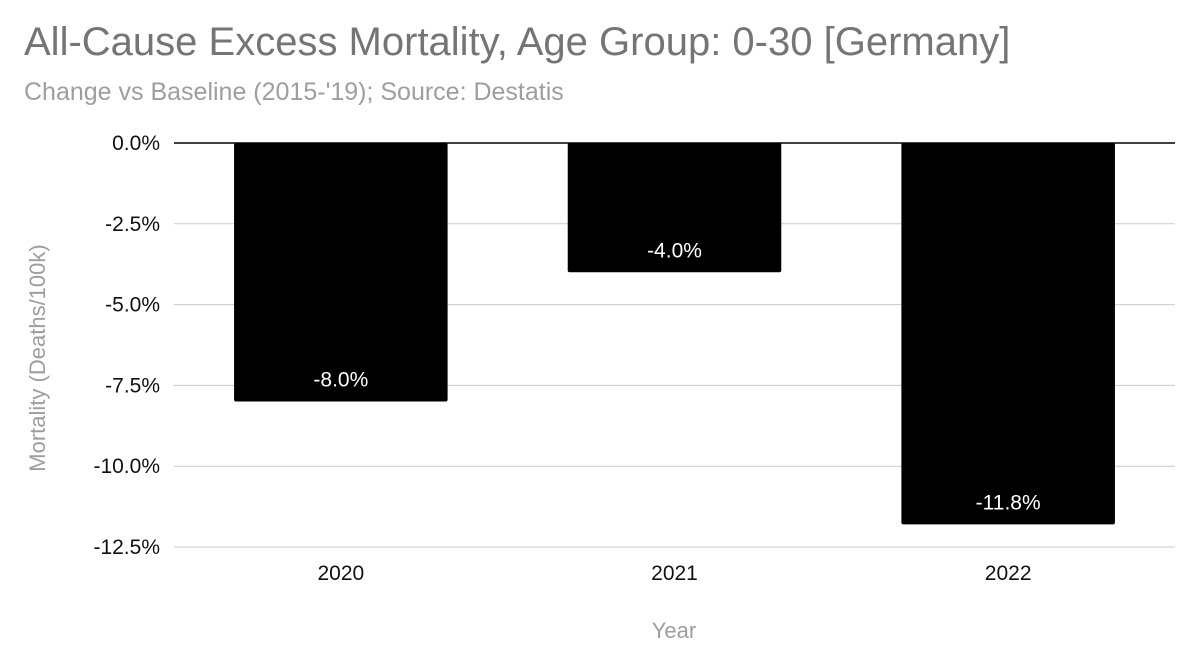 Image resolution: width=1200 pixels, height=670 pixels. I want to click on y-tick-label: -5.0%, so click(132, 305).